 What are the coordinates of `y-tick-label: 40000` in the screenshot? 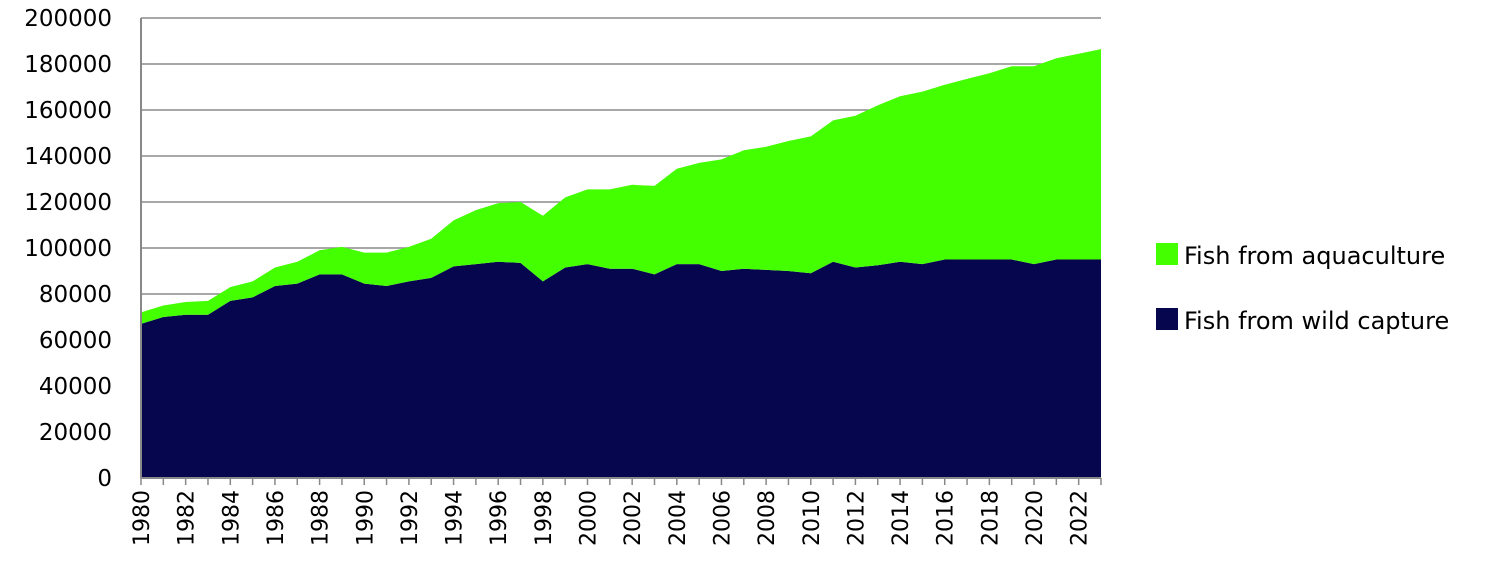 It's located at (75, 387).